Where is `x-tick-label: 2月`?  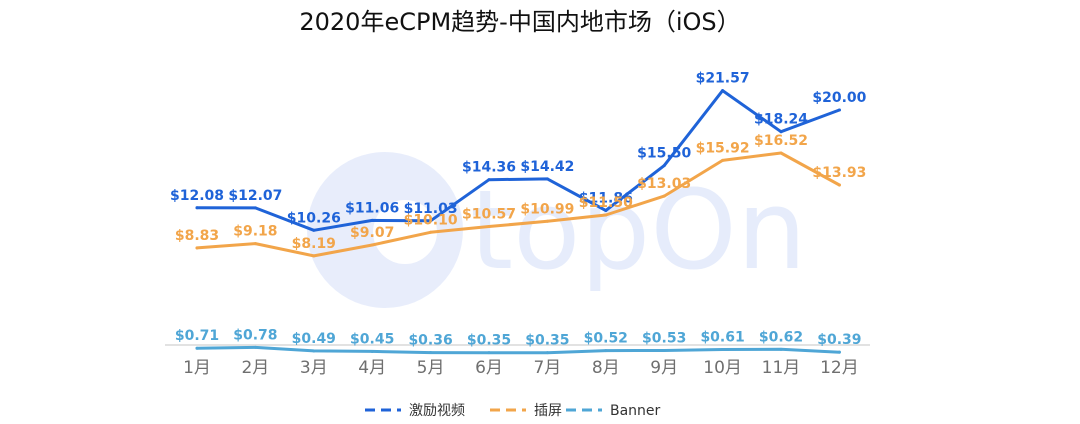 x-tick-label: 2月 is located at coordinates (255, 368).